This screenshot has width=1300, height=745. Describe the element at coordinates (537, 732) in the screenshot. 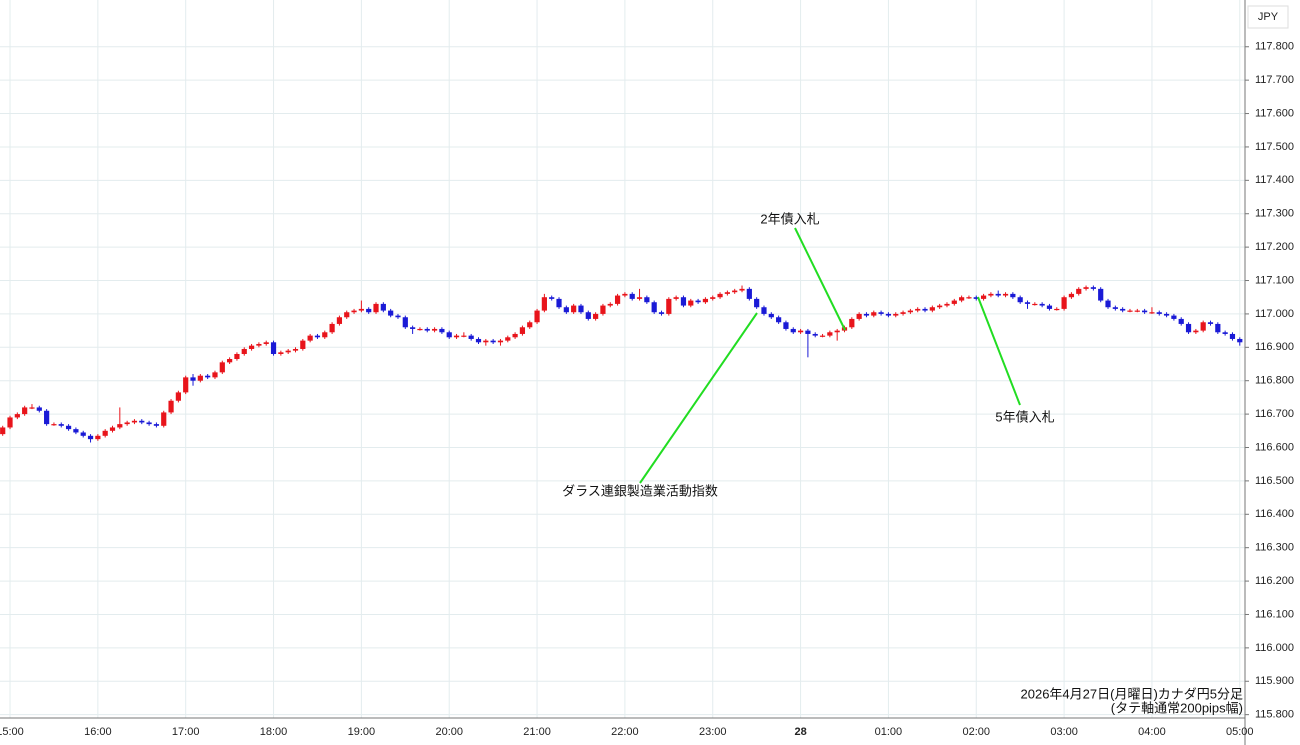

I see `x-tick-label: 21:00` at that location.